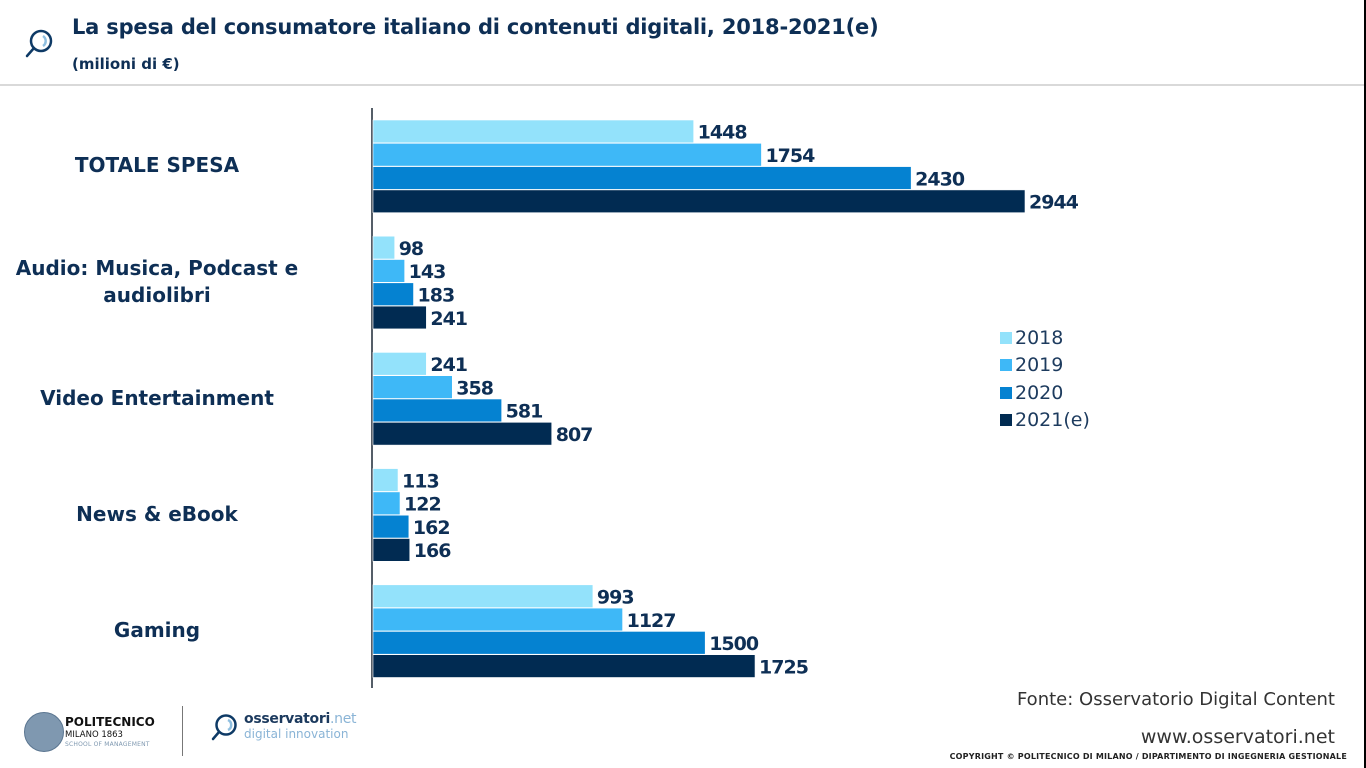  I want to click on page-subtitle: (milioni di €), so click(126, 64).